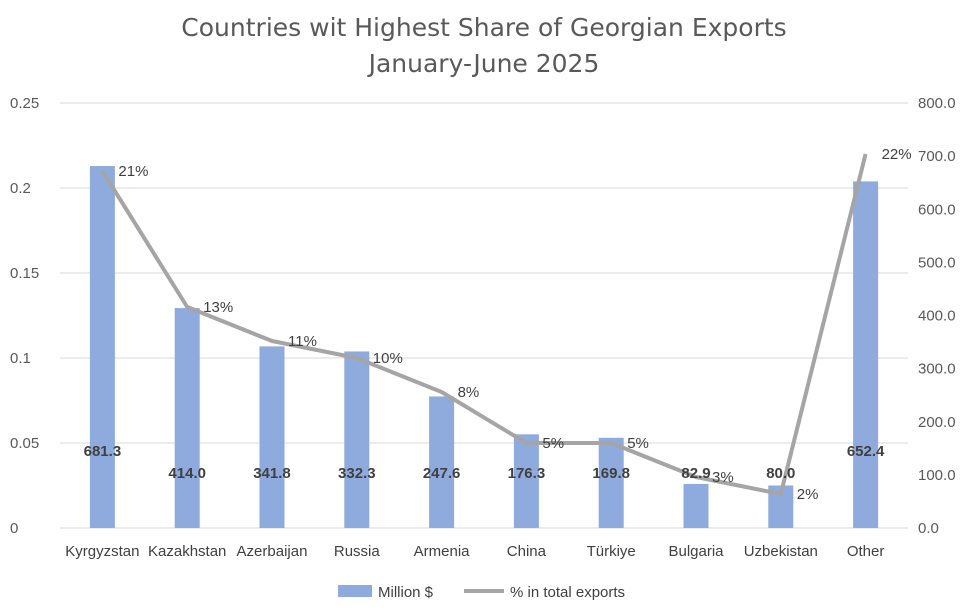 The height and width of the screenshot is (616, 968). Describe the element at coordinates (866, 354) in the screenshot. I see `bar-other` at that location.